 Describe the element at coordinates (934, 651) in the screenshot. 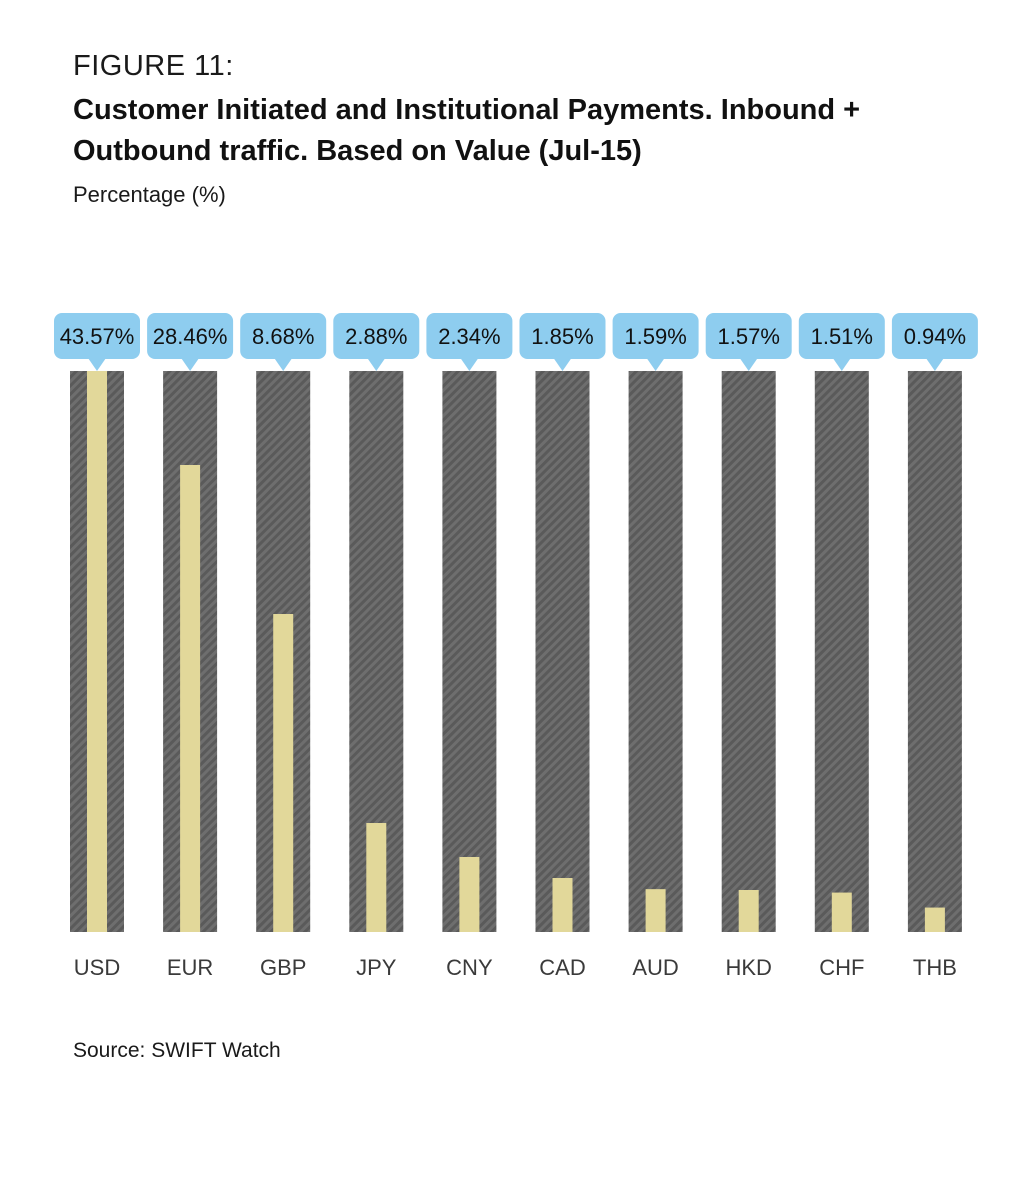

I see `bar-track-thb` at that location.